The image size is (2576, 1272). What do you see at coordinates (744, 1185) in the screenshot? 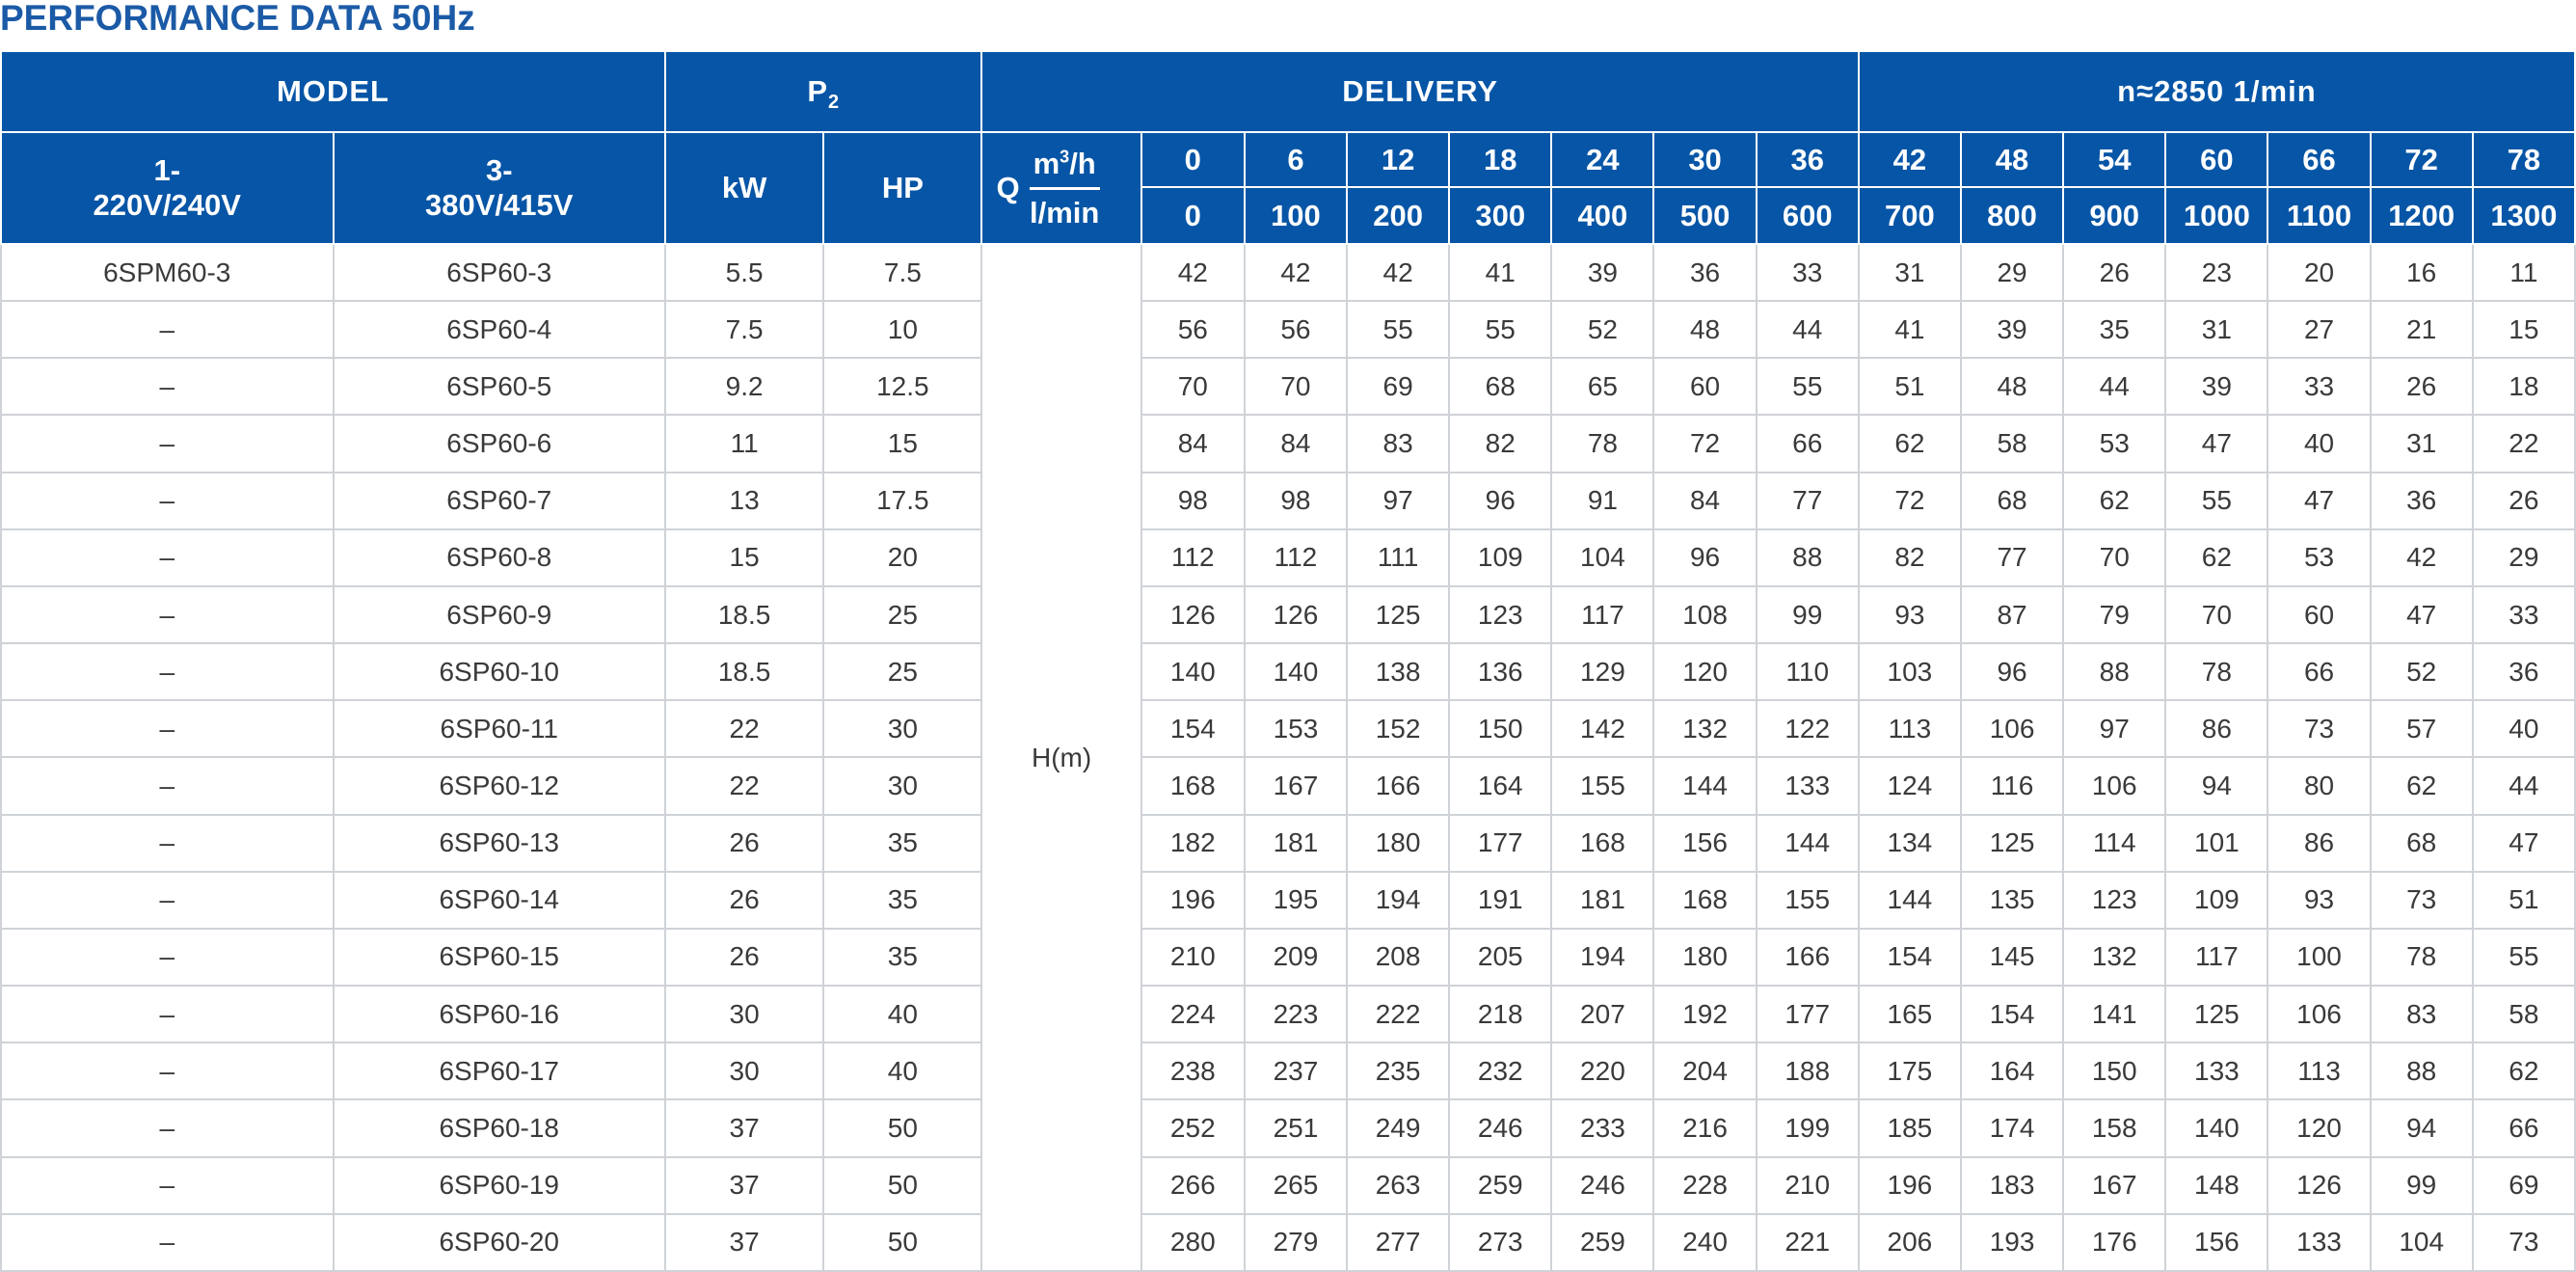
I see `kw-cell: 37` at bounding box center [744, 1185].